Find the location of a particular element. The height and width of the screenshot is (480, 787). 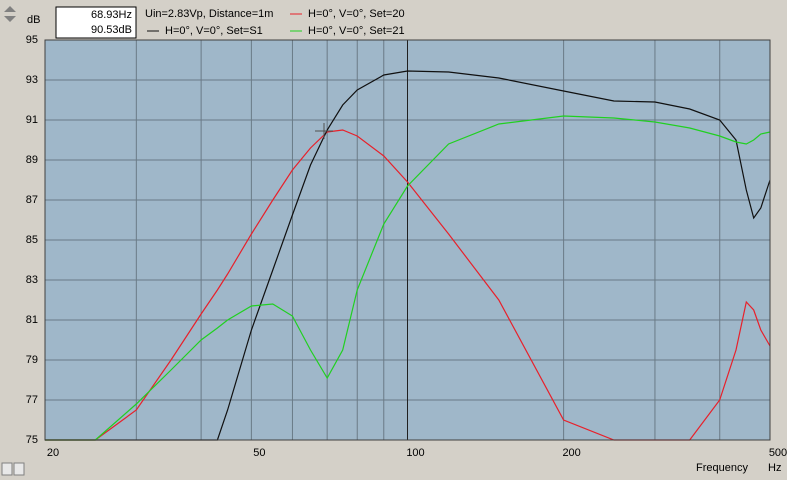

y-tick-label: 79 is located at coordinates (32, 360).